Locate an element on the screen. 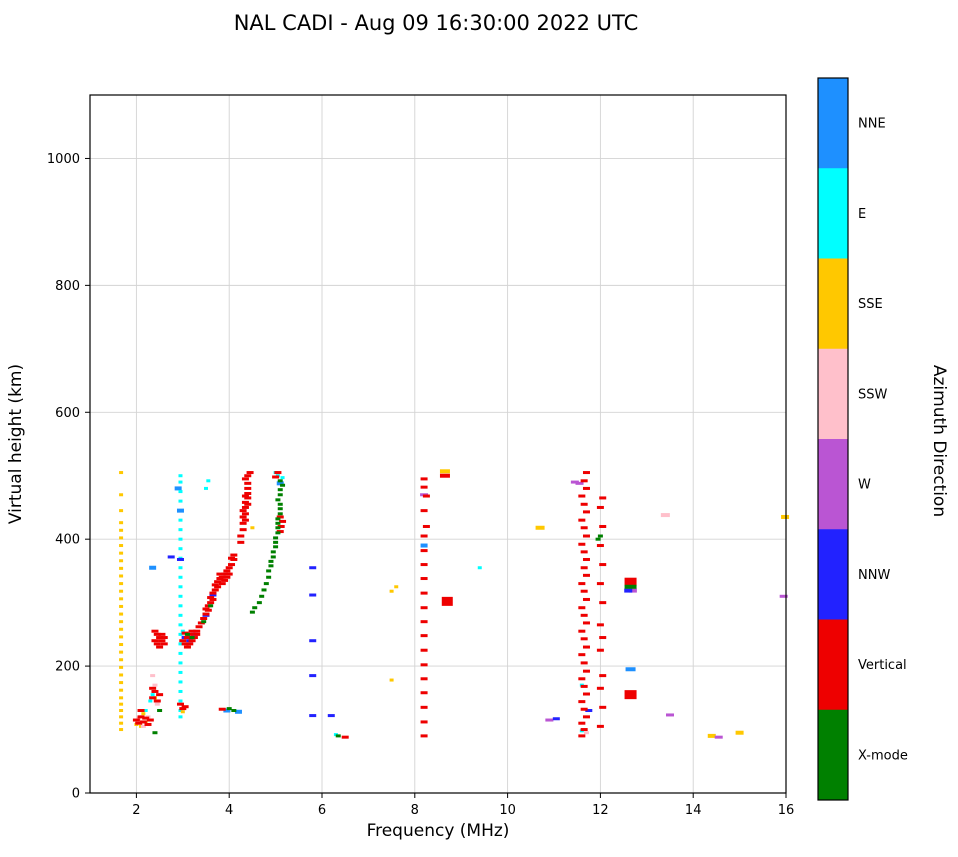  x-tick-label: 12 is located at coordinates (600, 810).